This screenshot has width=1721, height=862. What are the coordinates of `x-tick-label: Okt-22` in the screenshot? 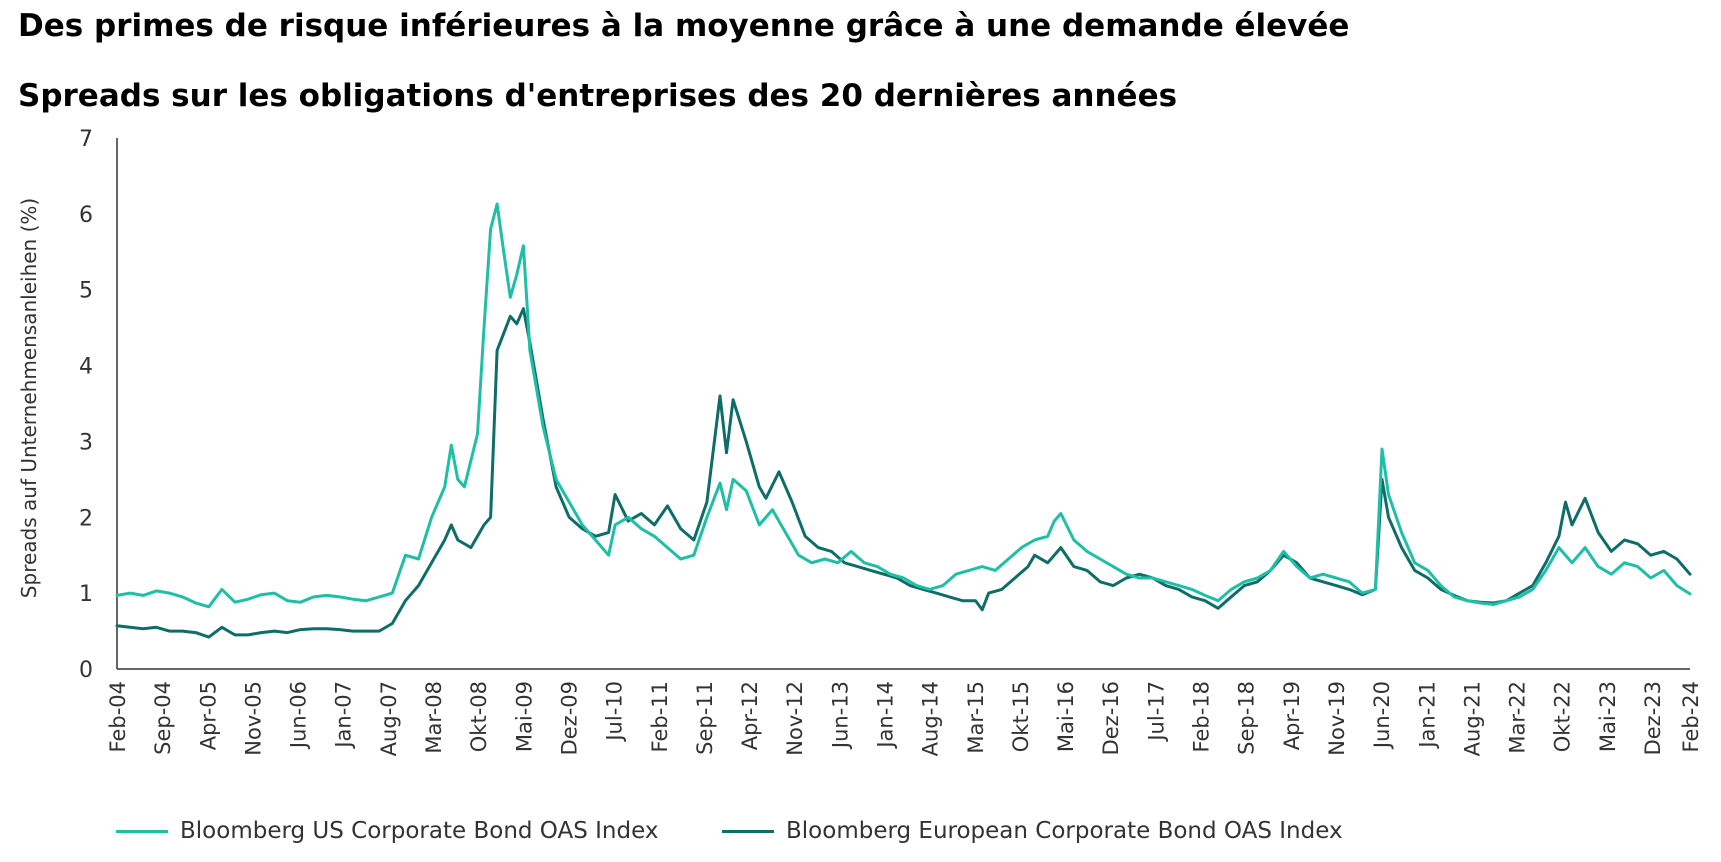 It's located at (1563, 716).